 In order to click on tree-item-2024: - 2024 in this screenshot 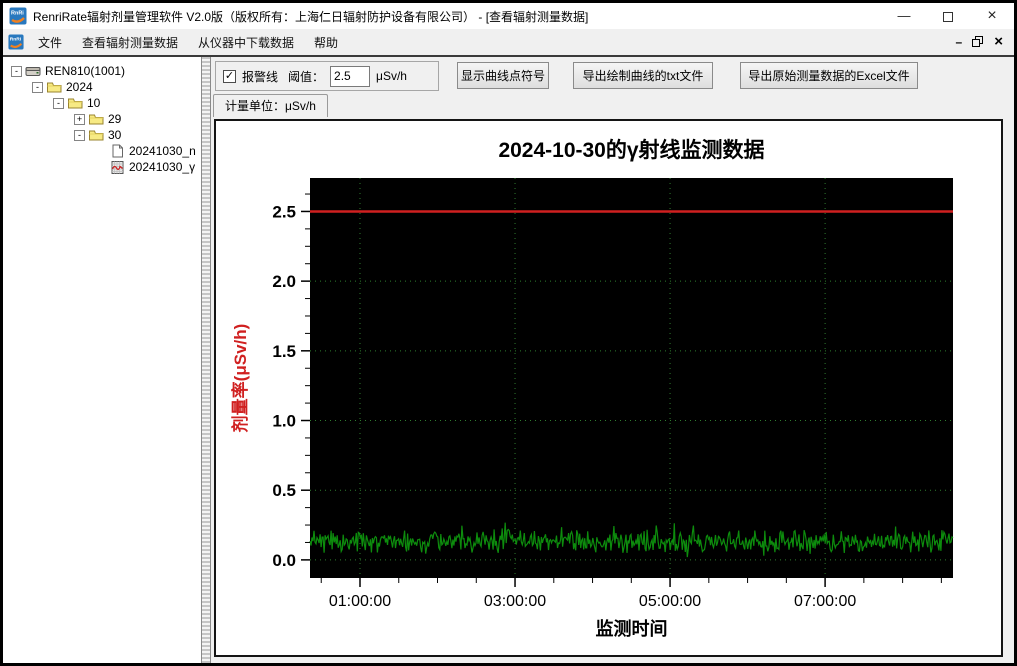, I will do `click(102, 87)`.